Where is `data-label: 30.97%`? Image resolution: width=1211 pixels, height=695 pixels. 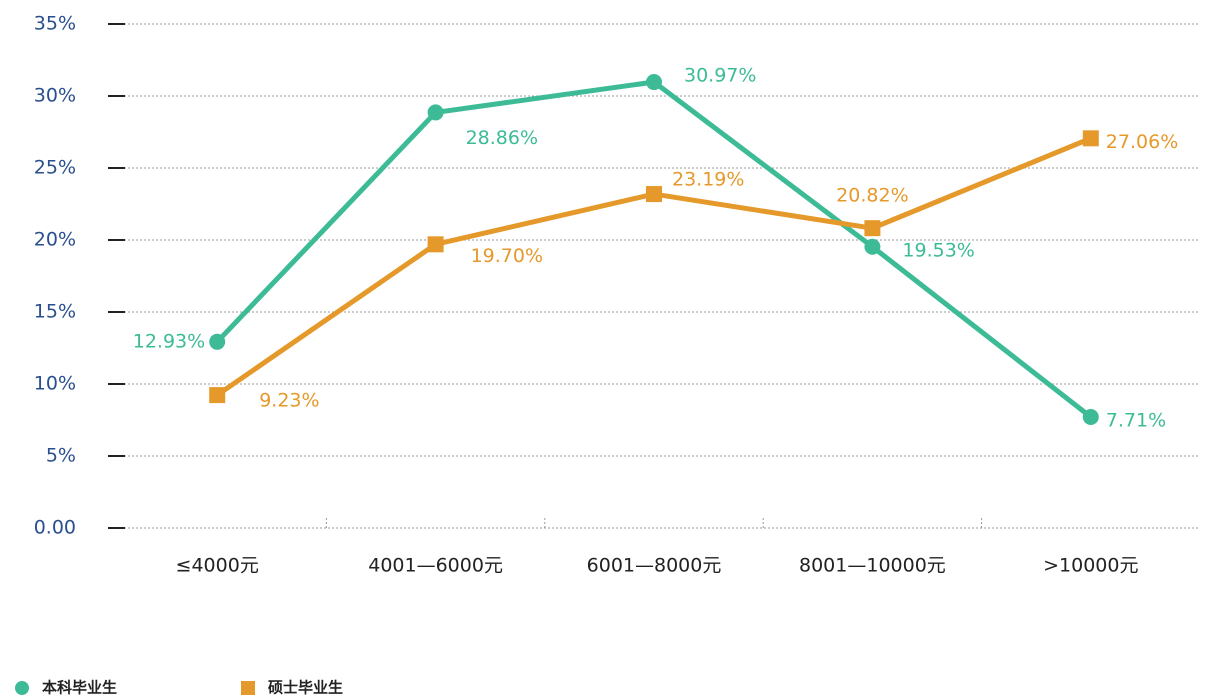
data-label: 30.97% is located at coordinates (720, 76).